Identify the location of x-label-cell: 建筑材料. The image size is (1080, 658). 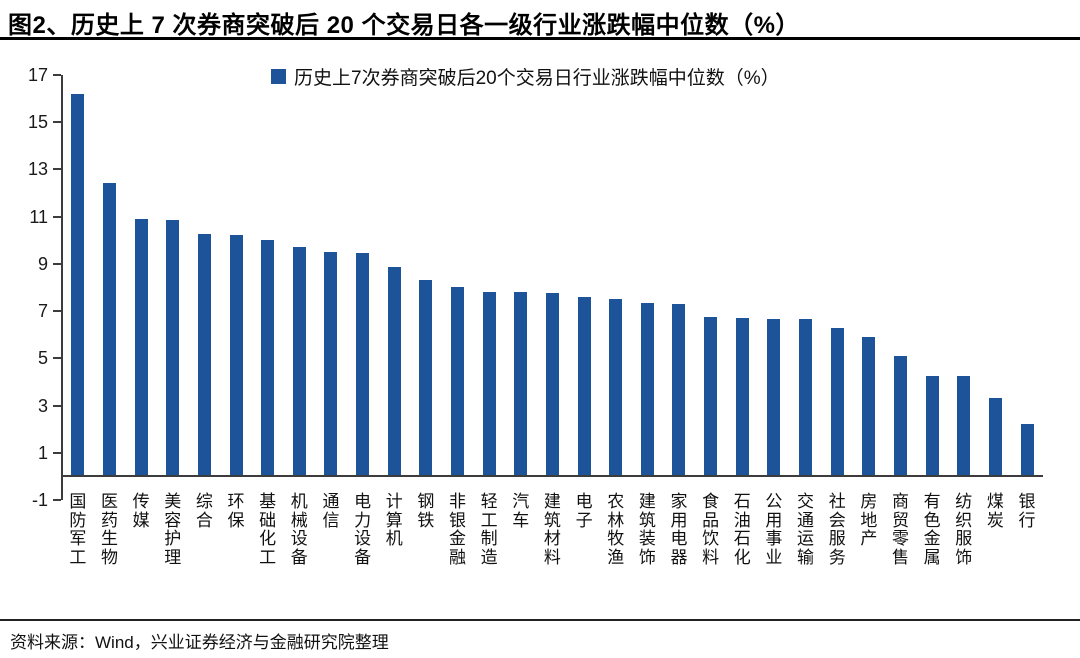
(553, 529).